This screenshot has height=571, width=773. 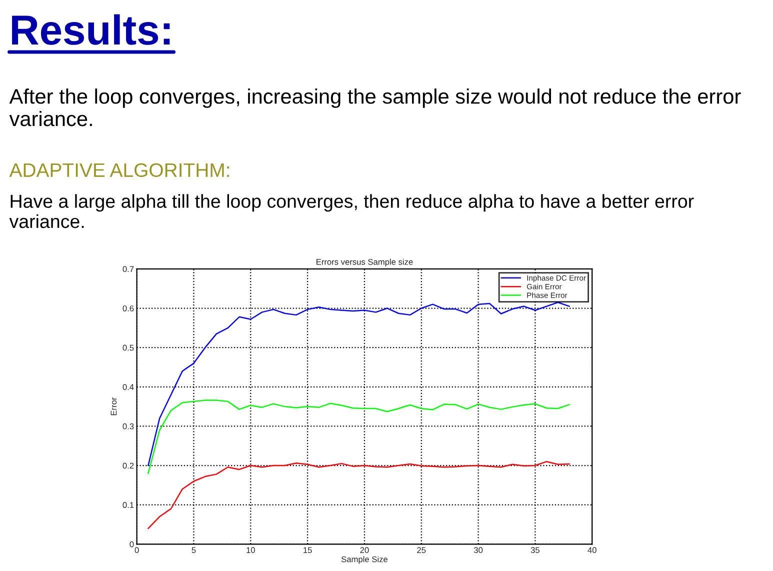 What do you see at coordinates (128, 426) in the screenshot?
I see `y-tick-label: 0.3` at bounding box center [128, 426].